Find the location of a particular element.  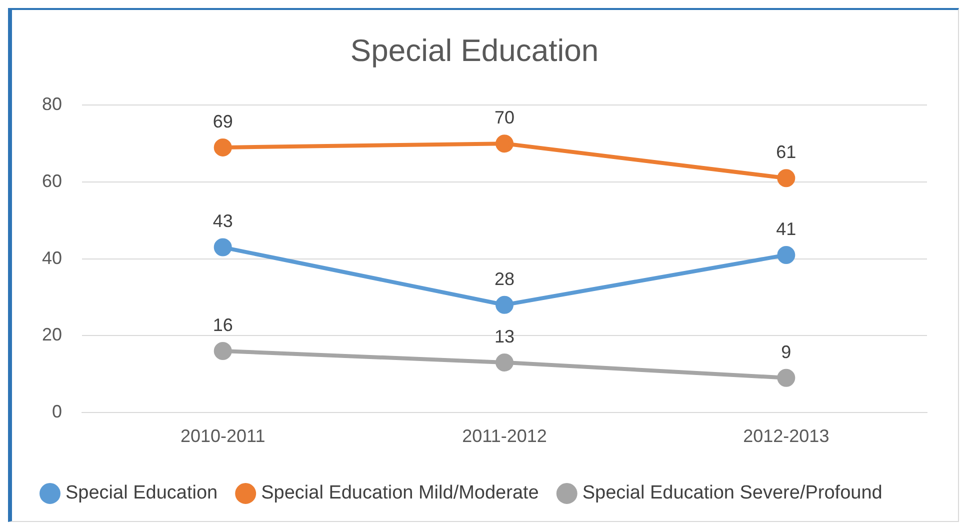

data-label: 61 is located at coordinates (786, 152).